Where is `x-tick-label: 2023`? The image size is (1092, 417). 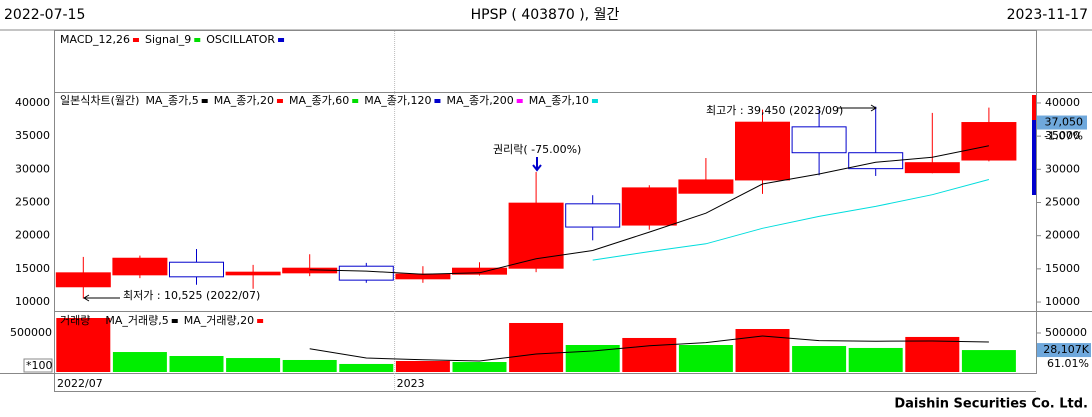 x-tick-label: 2023 is located at coordinates (411, 383).